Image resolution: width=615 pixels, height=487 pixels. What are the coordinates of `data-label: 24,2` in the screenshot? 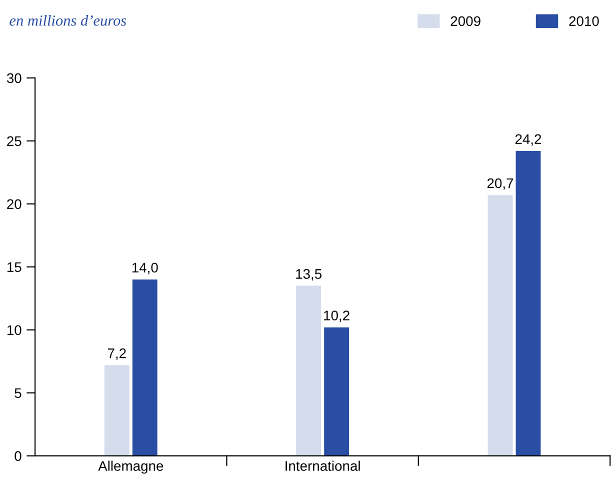 It's located at (528, 140).